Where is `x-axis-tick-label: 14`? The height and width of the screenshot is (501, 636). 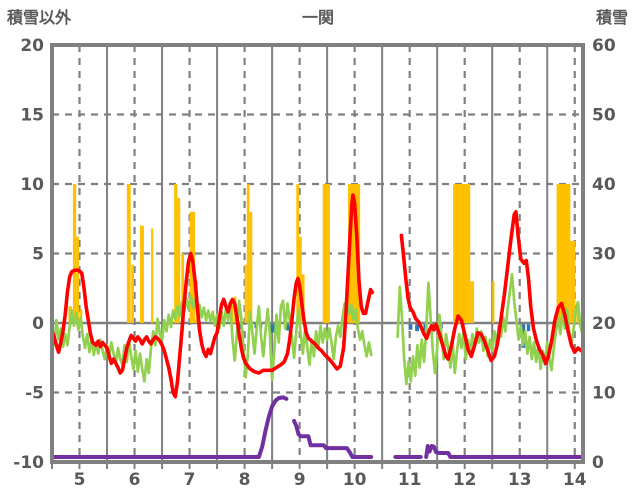 x-axis-tick-label: 14 is located at coordinates (575, 480).